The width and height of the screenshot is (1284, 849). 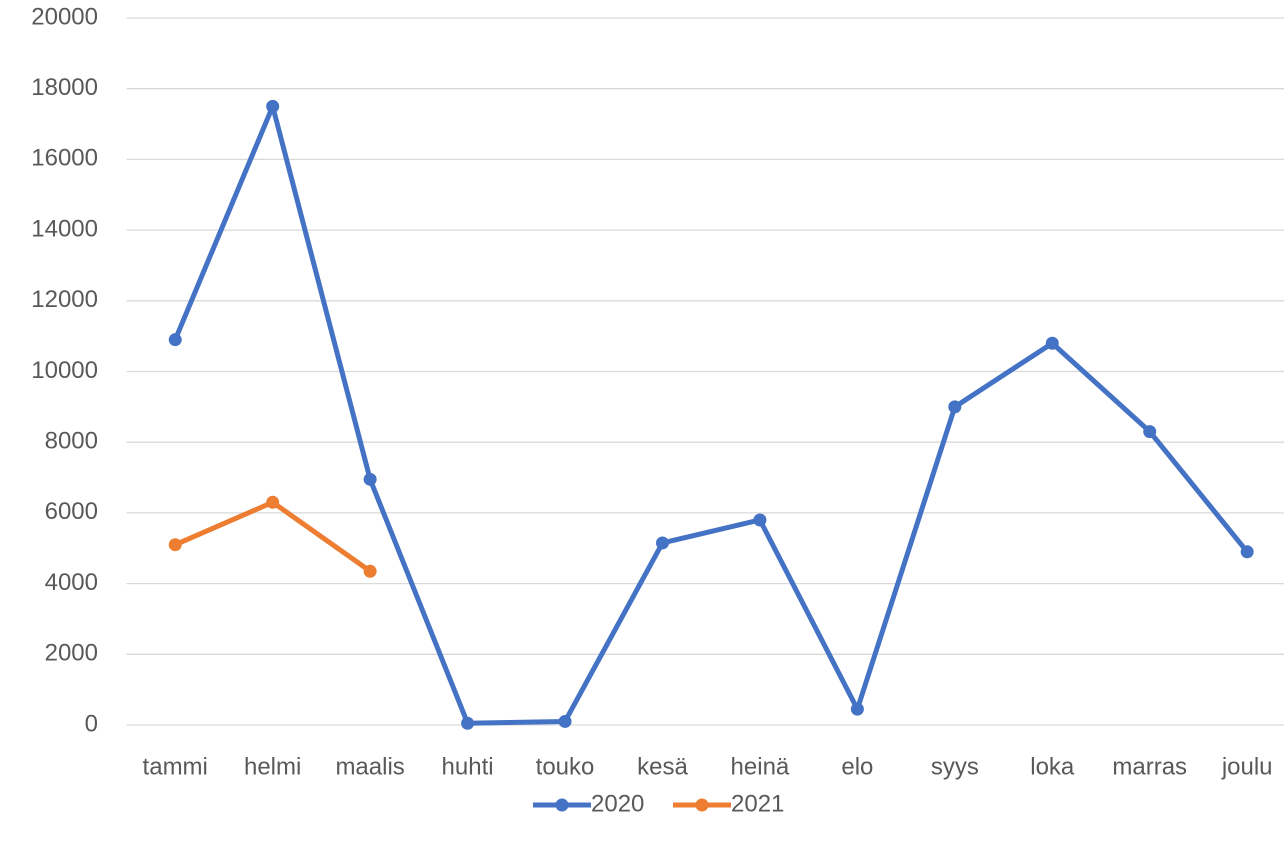 What do you see at coordinates (64, 158) in the screenshot?
I see `y-tick-label: 16000` at bounding box center [64, 158].